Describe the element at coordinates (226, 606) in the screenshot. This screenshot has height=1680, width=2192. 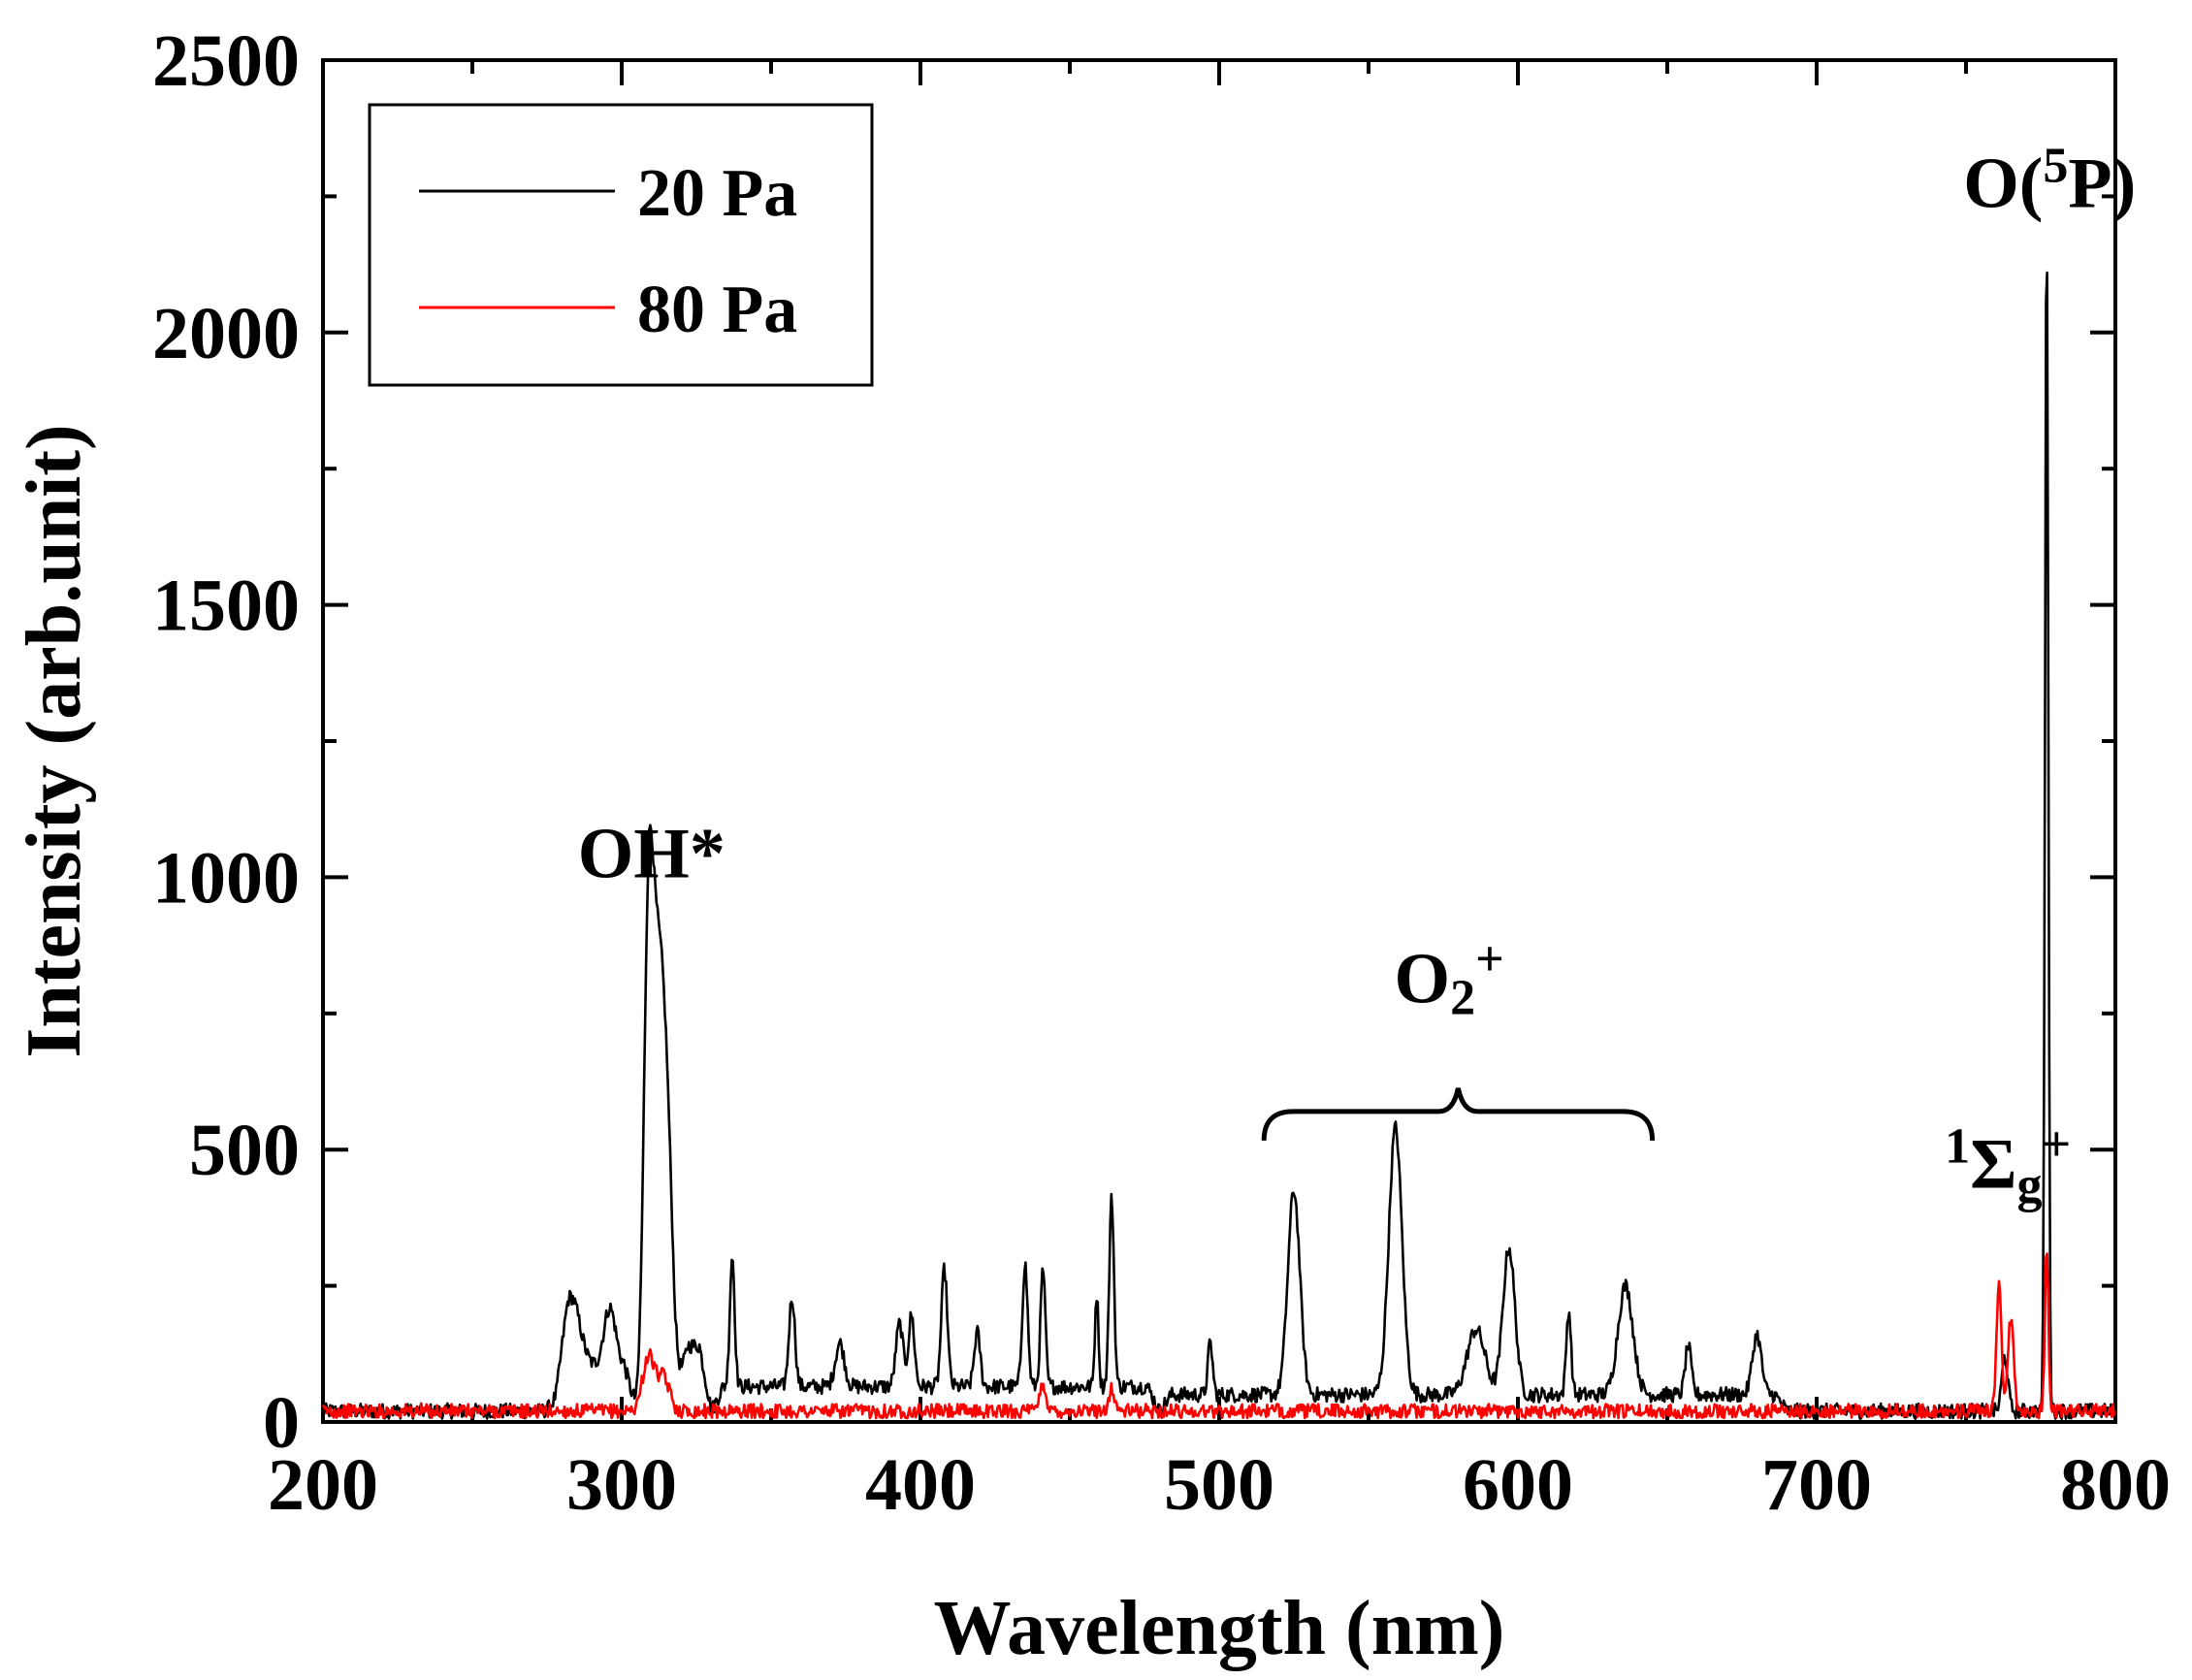
I see `y-tick-label: 1500` at that location.